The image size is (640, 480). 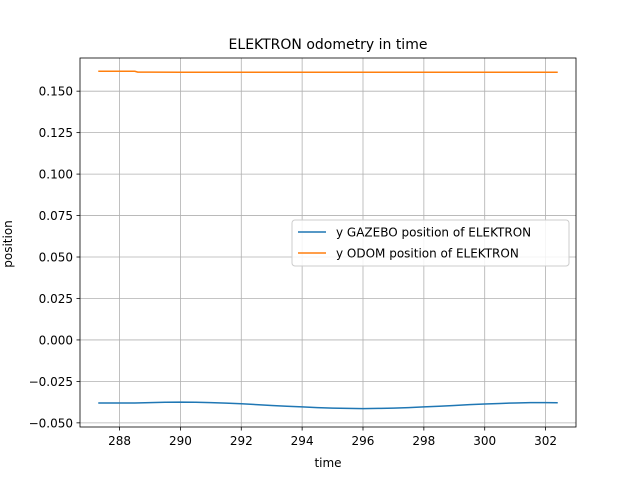 I want to click on x-tick-label: 302, so click(x=545, y=441).